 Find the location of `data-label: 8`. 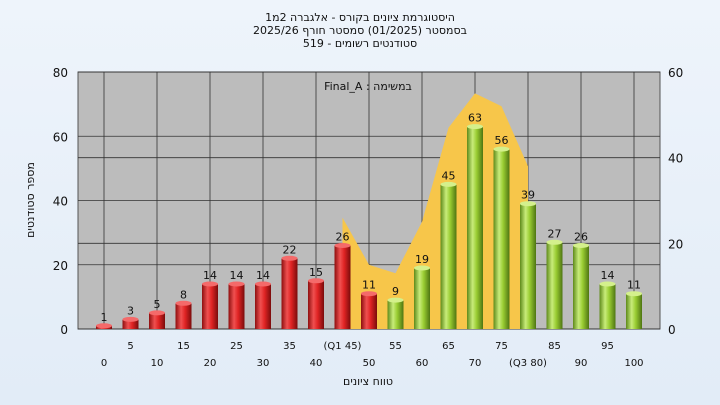

data-label: 8 is located at coordinates (183, 294).